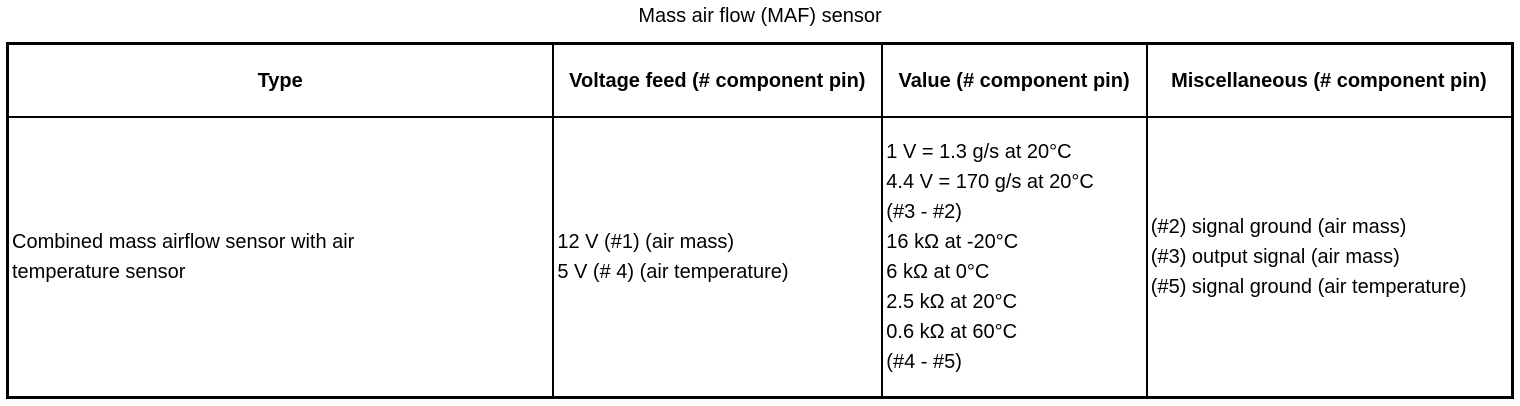 The image size is (1520, 406). Describe the element at coordinates (646, 242) in the screenshot. I see `voltage-line: 12 V (#1) (air mass)` at that location.